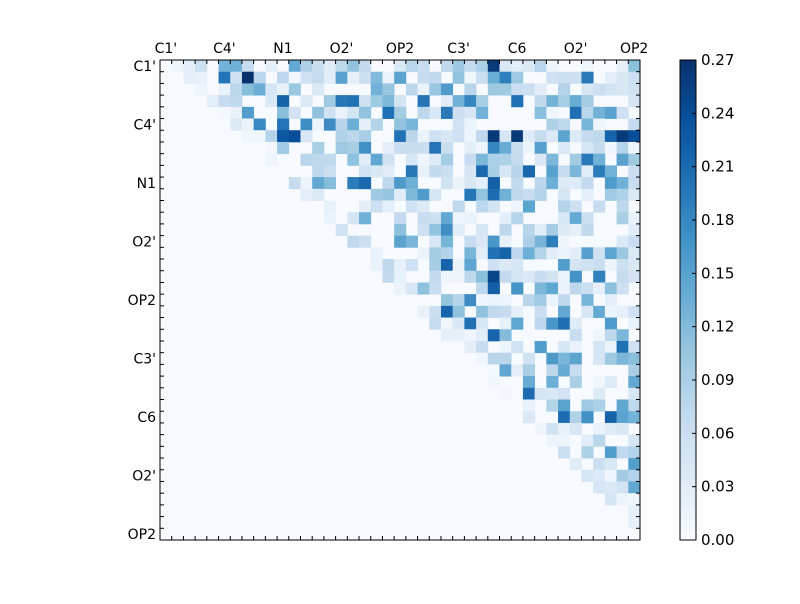 This screenshot has width=800, height=604. Describe the element at coordinates (717, 487) in the screenshot. I see `colorbar-tick-label: 0.03` at that location.